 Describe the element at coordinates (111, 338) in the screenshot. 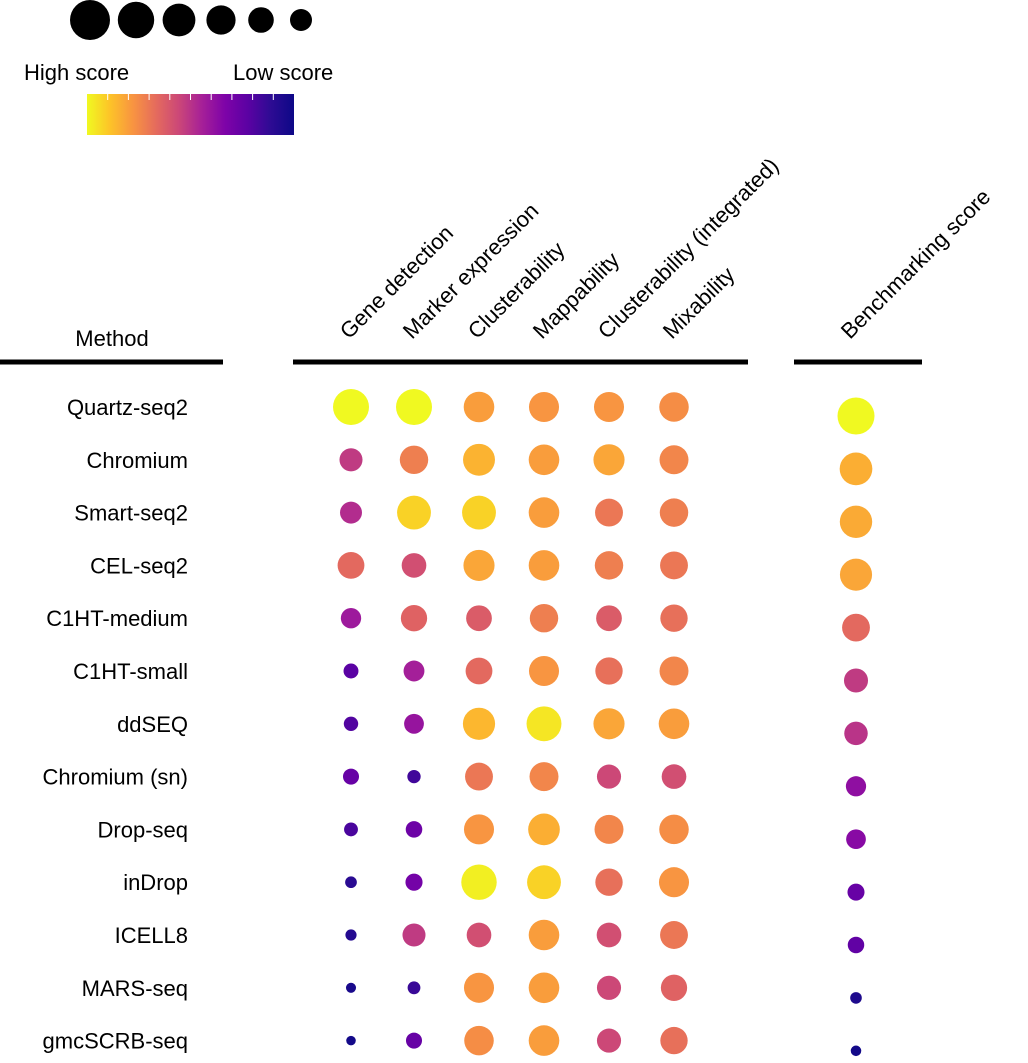

I see `method-header: Method` at that location.